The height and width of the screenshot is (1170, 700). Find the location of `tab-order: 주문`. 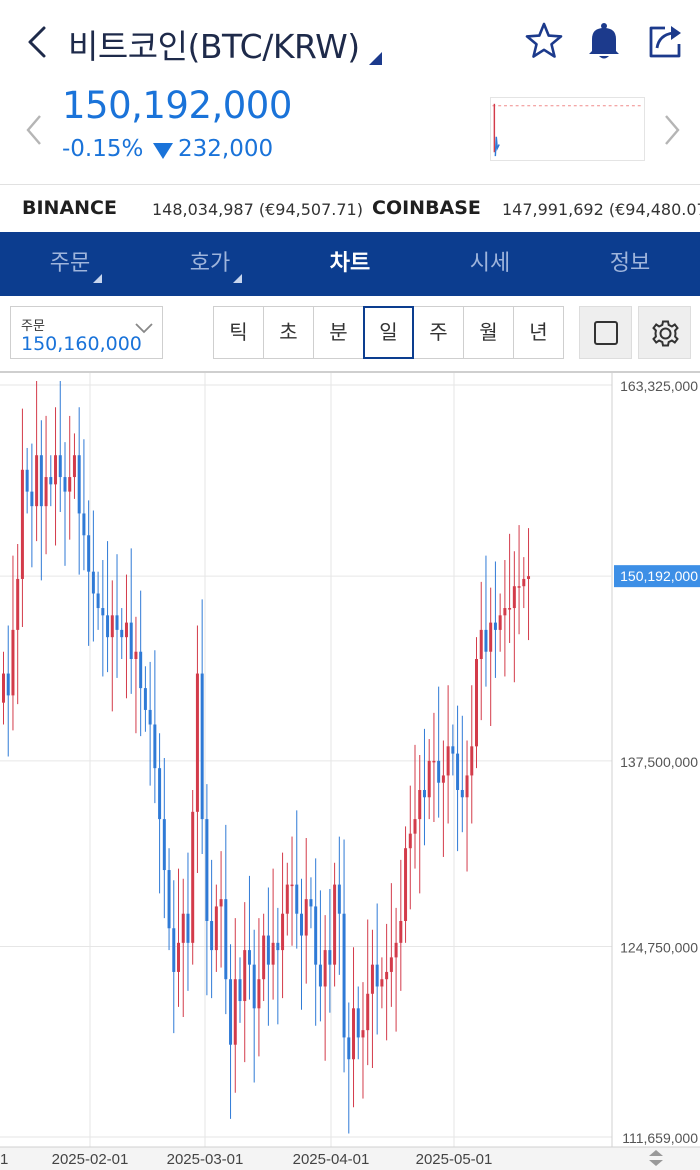

tab-order: 주문 is located at coordinates (70, 264).